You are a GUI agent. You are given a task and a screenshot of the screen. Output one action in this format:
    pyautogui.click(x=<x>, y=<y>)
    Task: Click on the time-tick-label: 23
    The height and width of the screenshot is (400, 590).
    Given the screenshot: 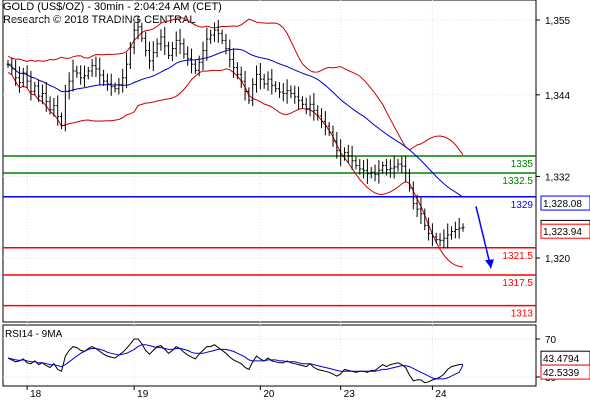 What is the action you would take?
    pyautogui.click(x=350, y=394)
    